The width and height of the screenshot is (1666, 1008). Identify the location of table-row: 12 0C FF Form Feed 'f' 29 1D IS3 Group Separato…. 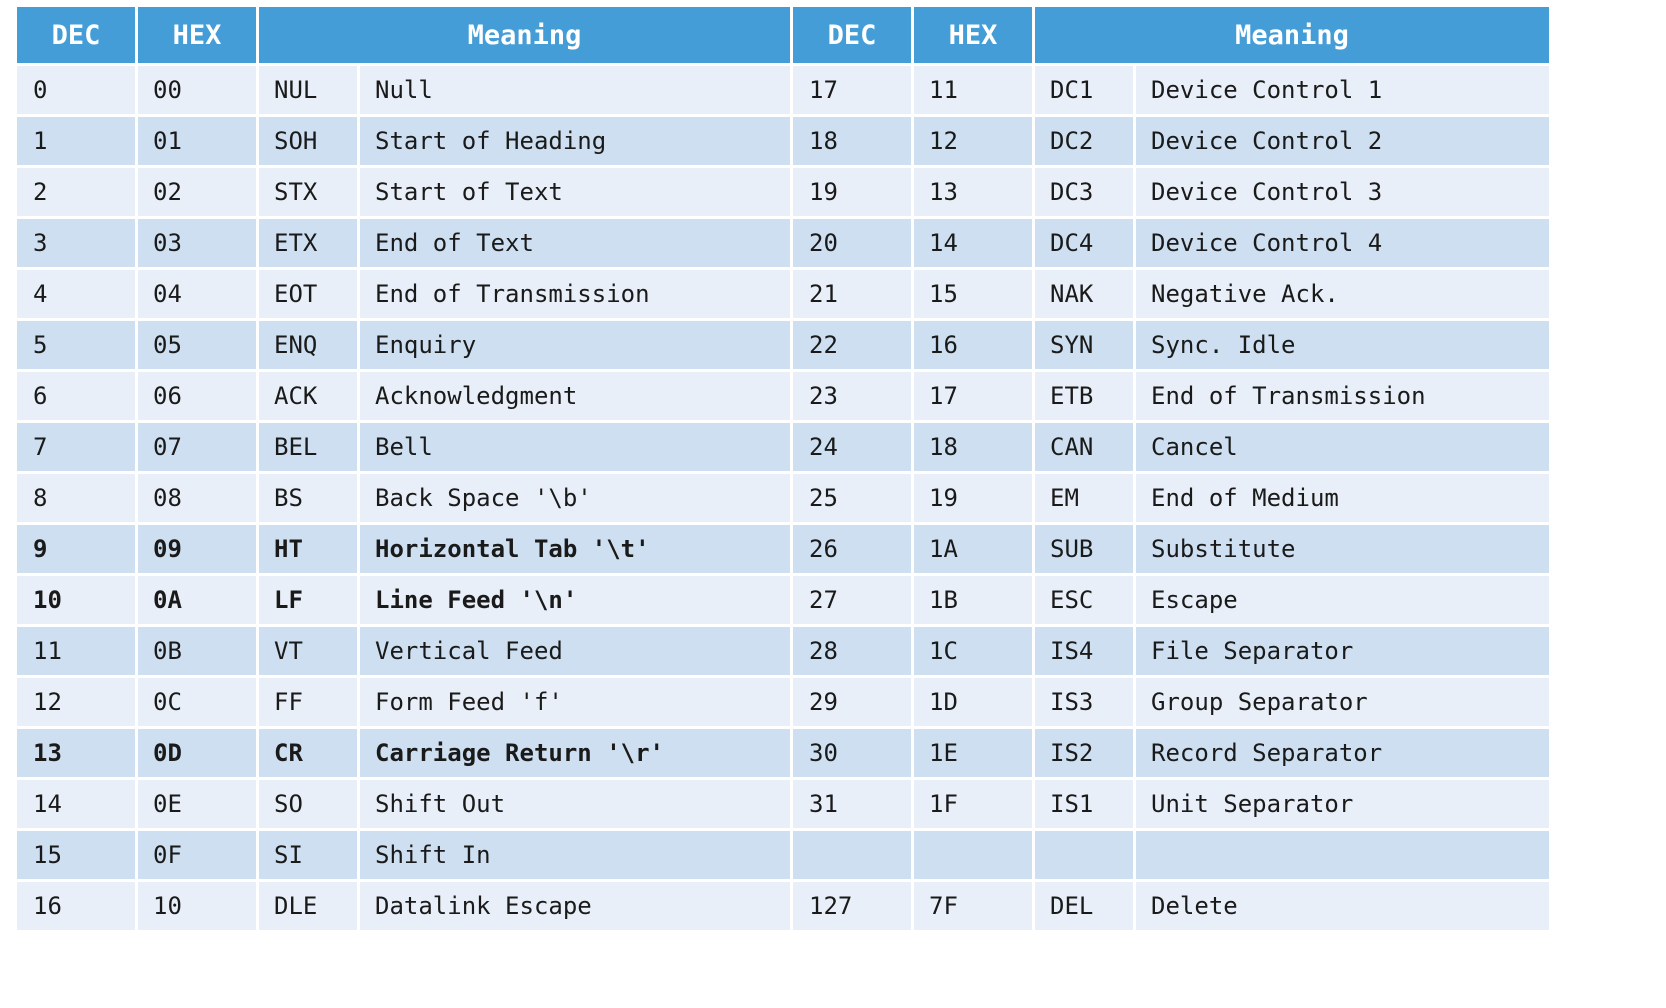
(783, 702).